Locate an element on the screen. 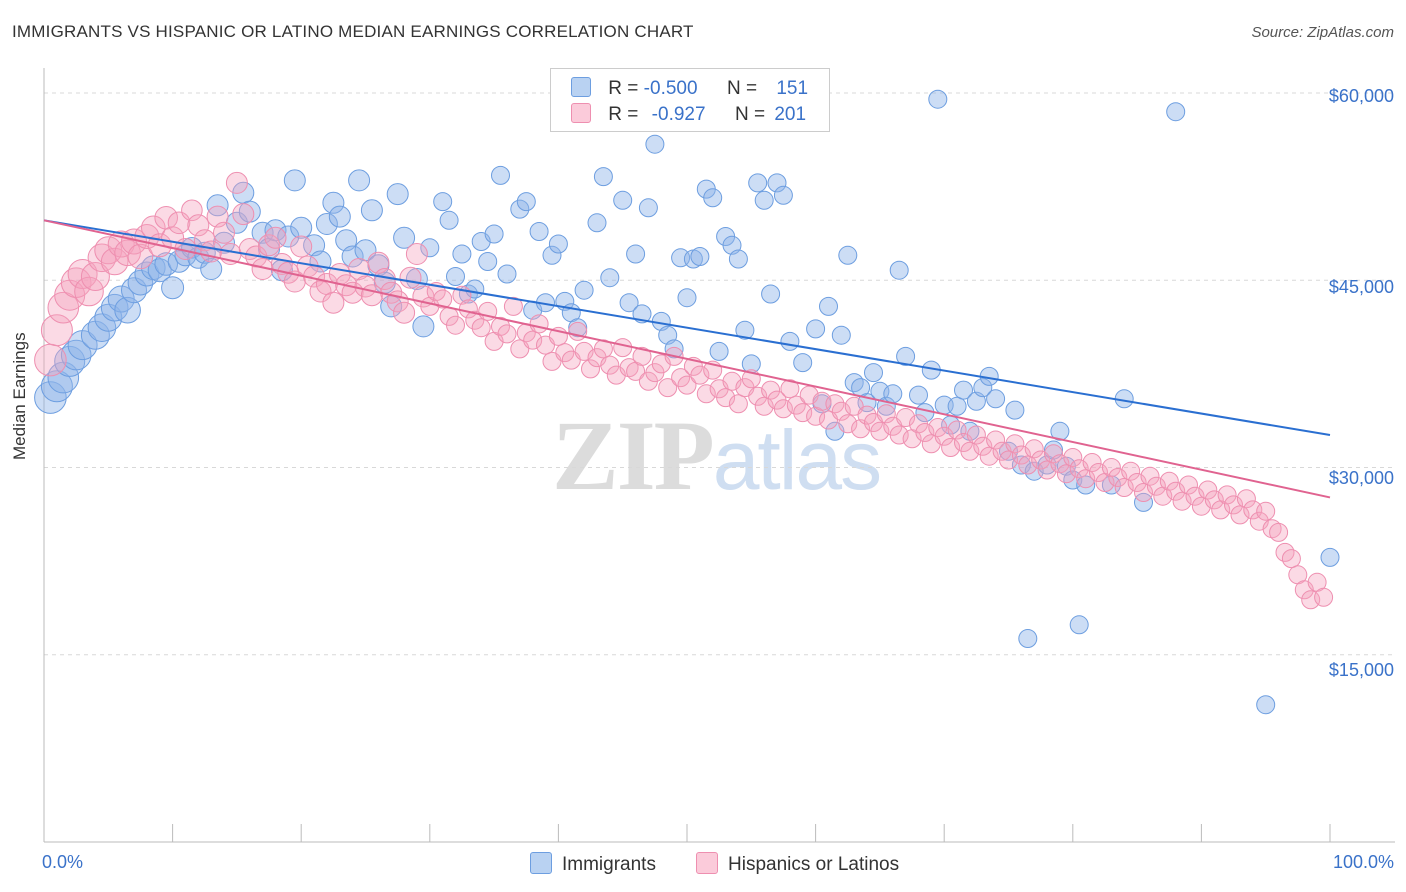 The height and width of the screenshot is (892, 1406). n-value: 201 is located at coordinates (790, 114).